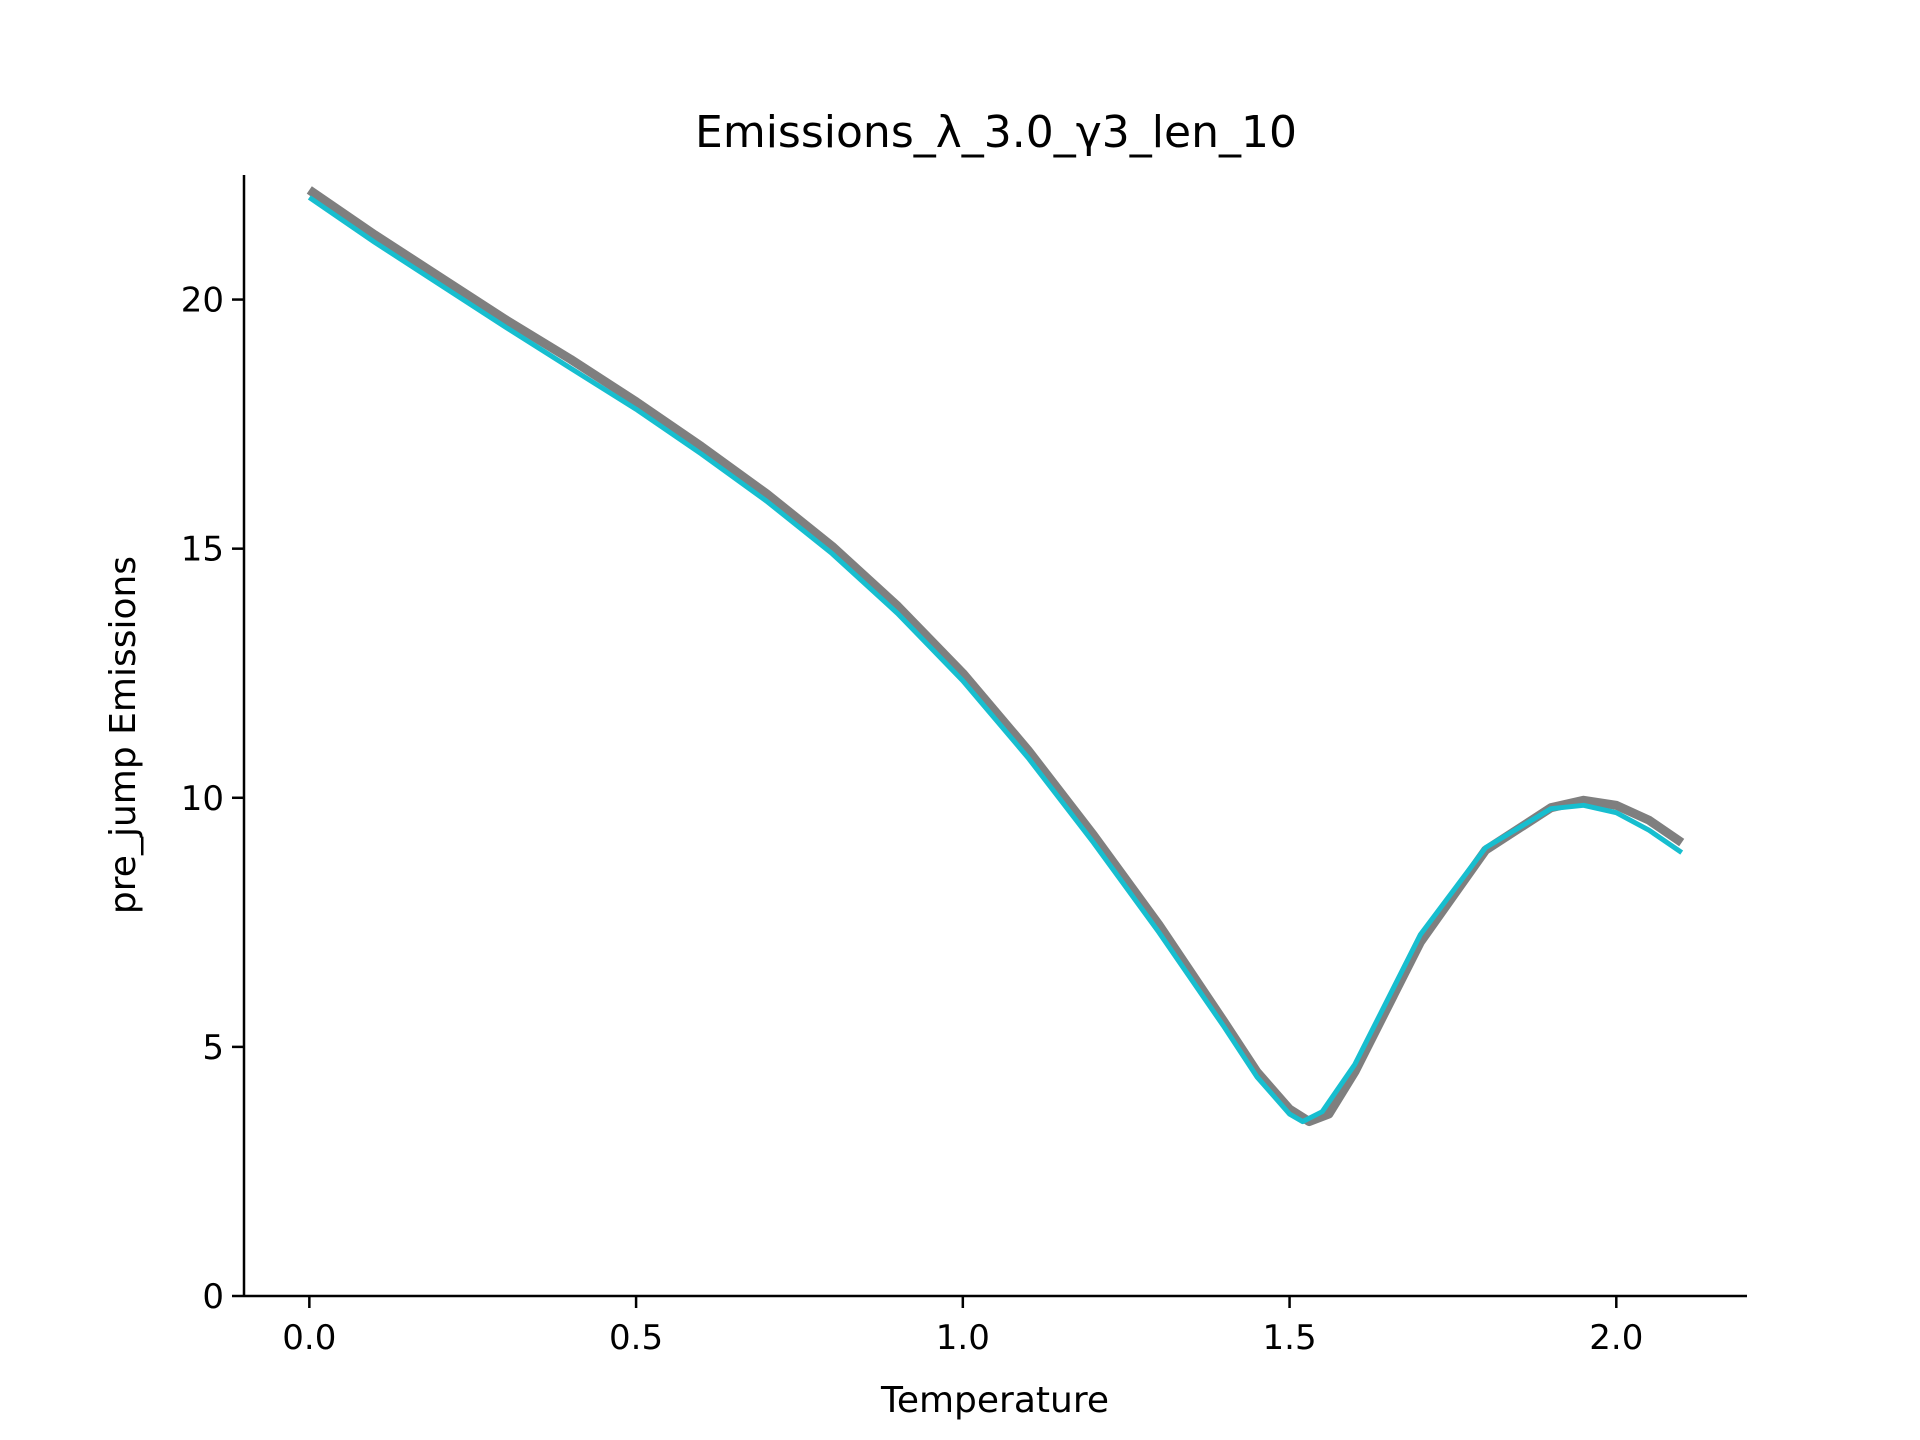 The height and width of the screenshot is (1440, 1920). What do you see at coordinates (636, 1338) in the screenshot?
I see `x-tick-label: 0.5` at bounding box center [636, 1338].